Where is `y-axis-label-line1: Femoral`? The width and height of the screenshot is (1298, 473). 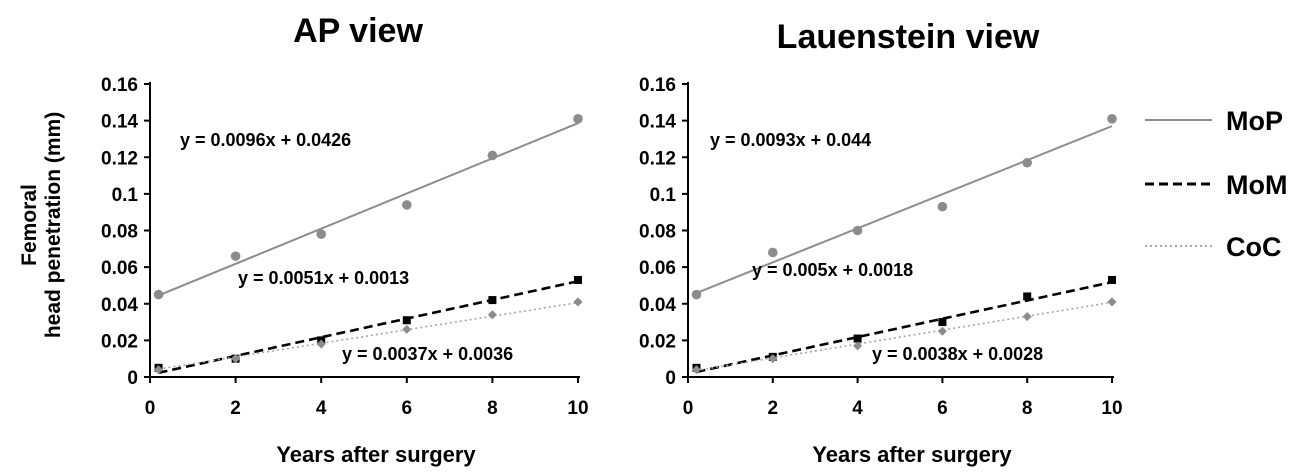
y-axis-label-line1: Femoral is located at coordinates (29, 225).